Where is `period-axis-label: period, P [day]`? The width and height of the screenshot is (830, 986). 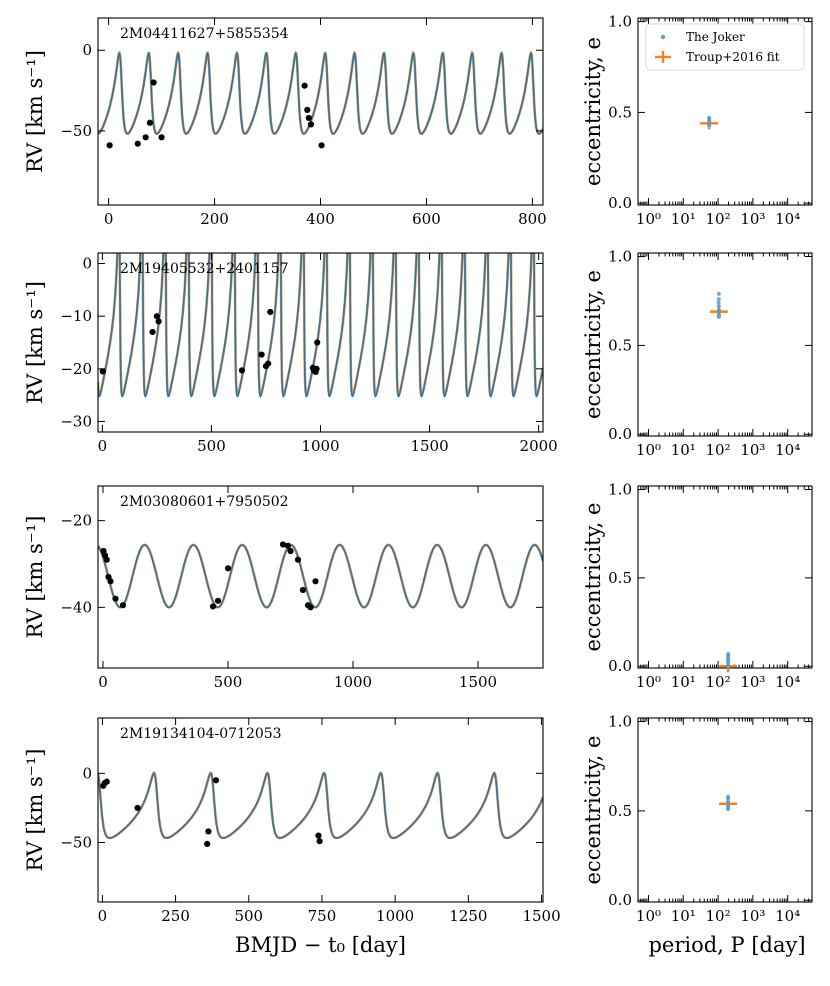 period-axis-label: period, P [day] is located at coordinates (726, 945).